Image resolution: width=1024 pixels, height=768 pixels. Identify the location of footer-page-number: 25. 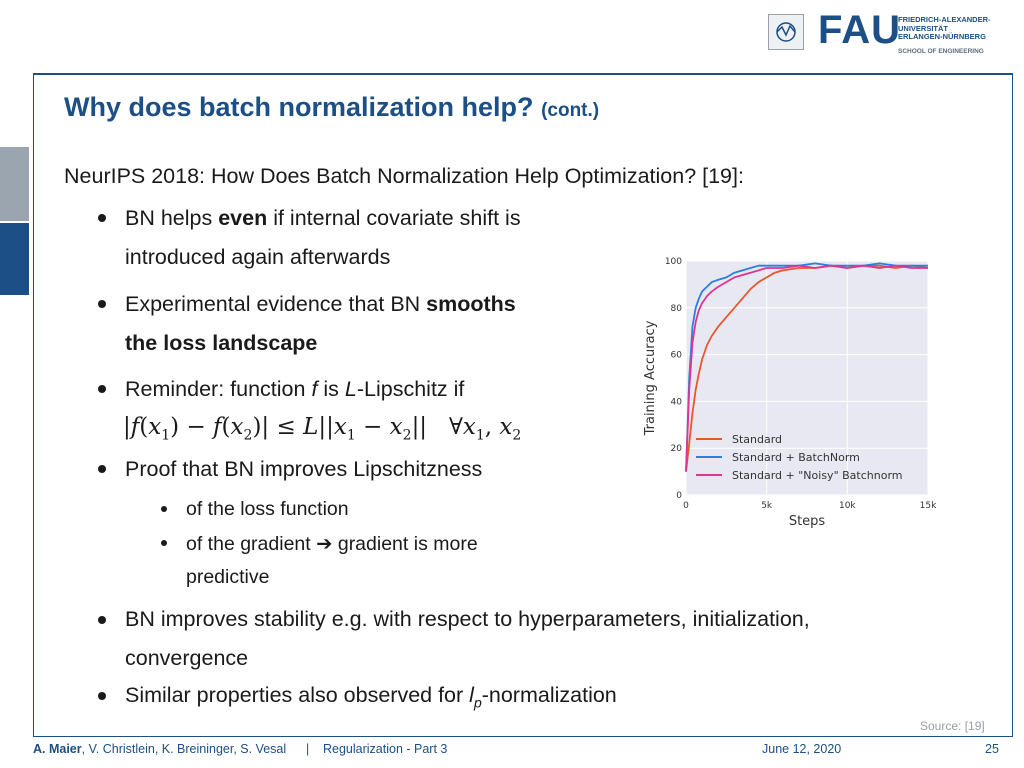
(992, 749).